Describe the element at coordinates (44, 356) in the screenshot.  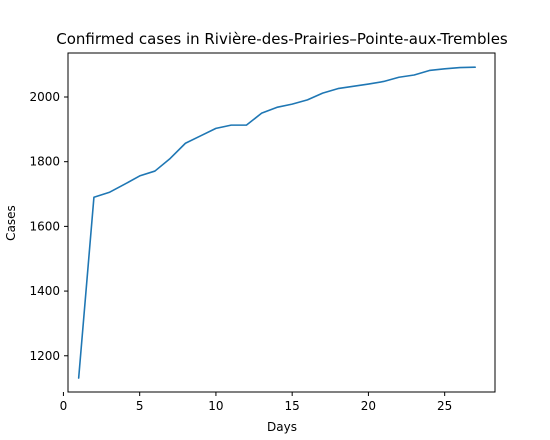
I see `y-tick-label: 1200` at that location.